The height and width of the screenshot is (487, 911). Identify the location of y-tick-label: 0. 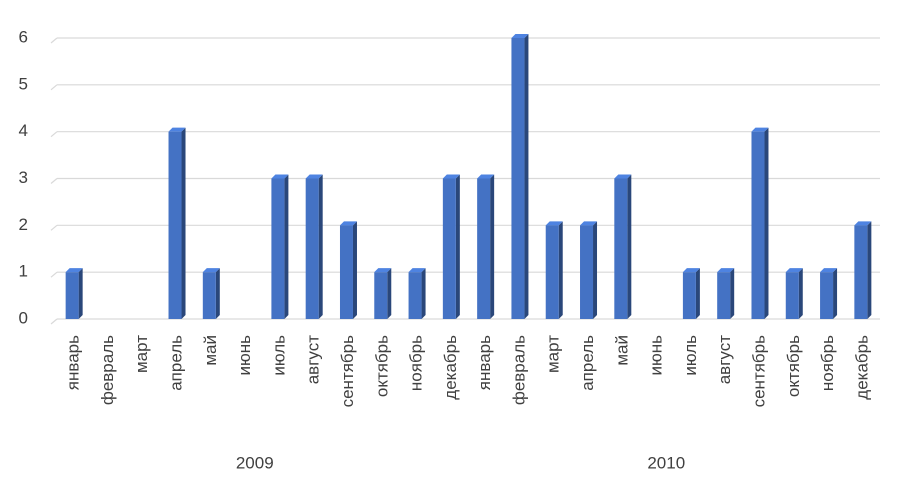
(23, 317).